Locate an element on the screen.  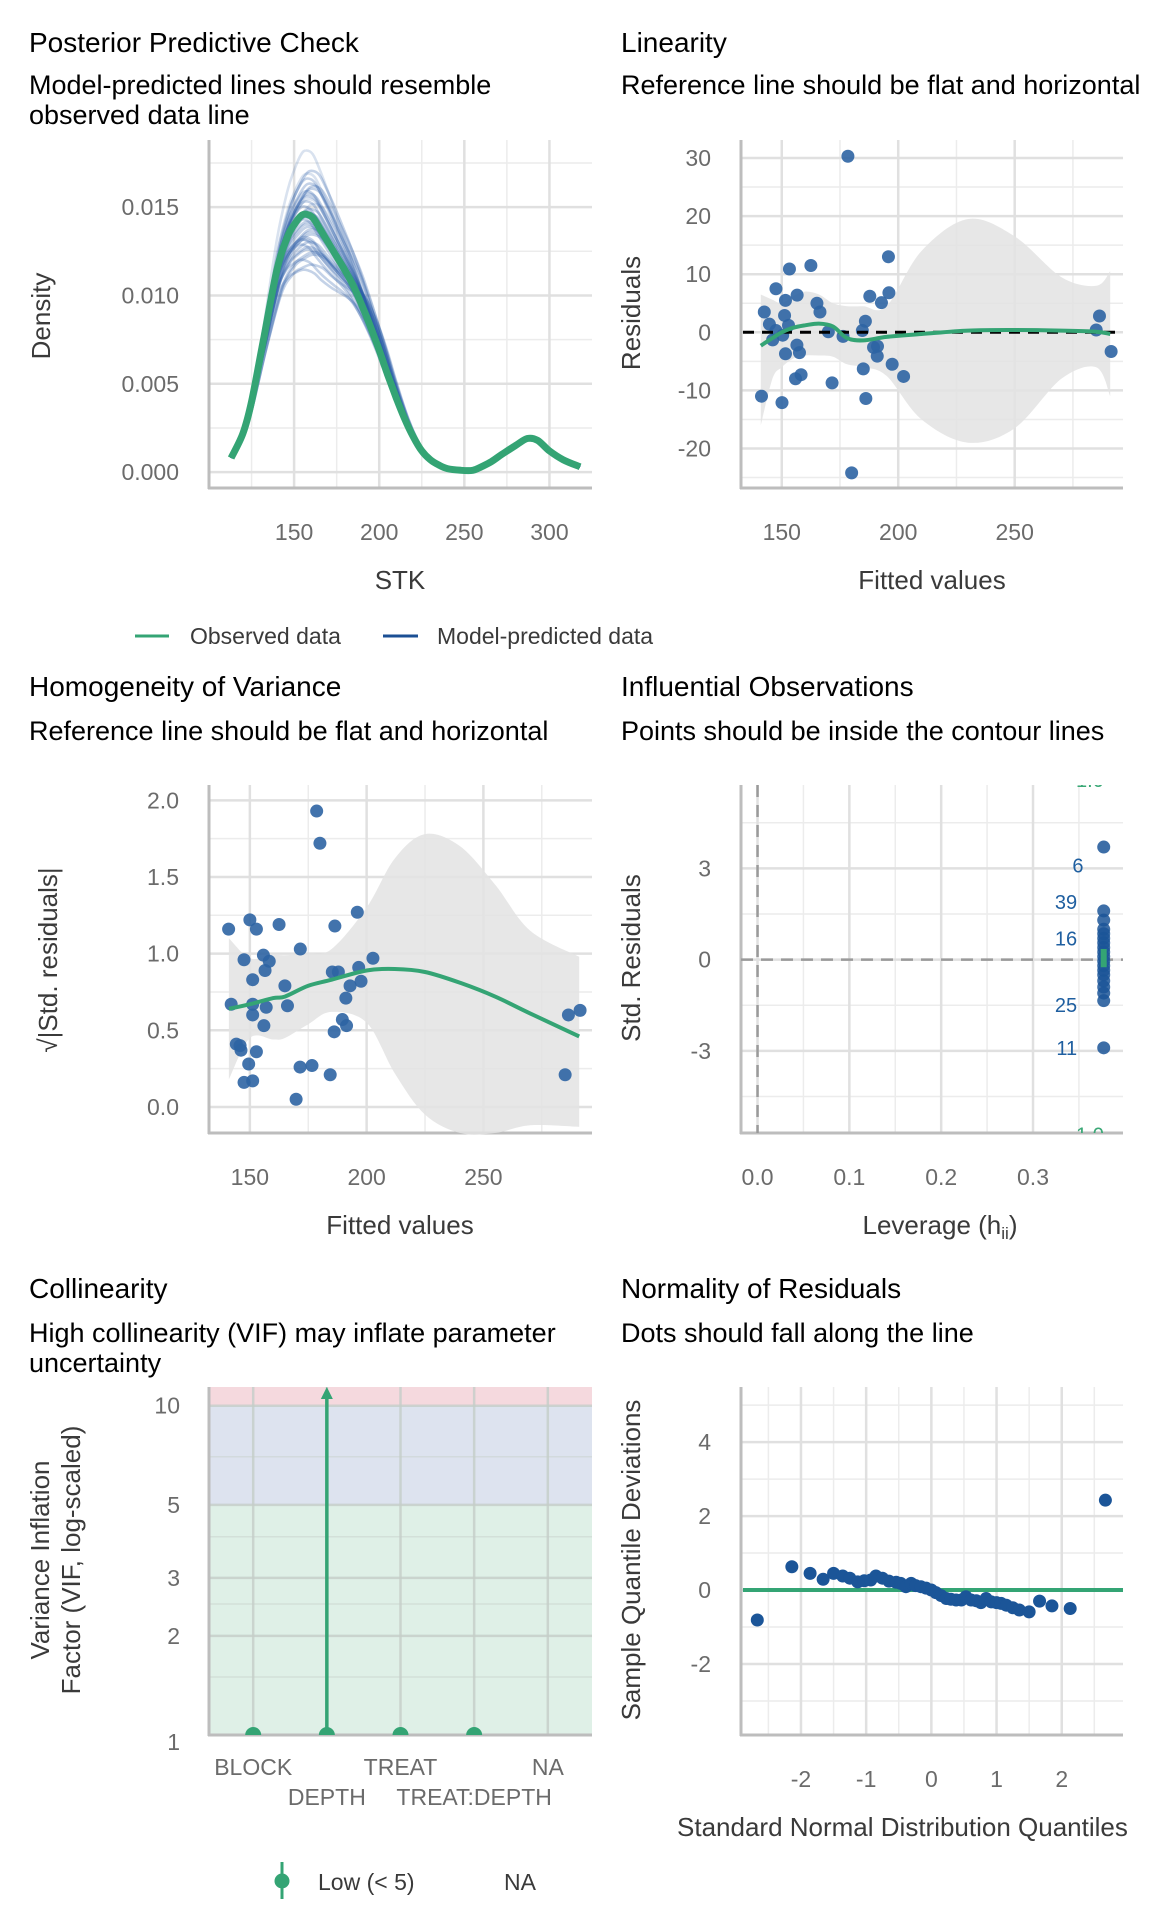
y-tick-label: 10 is located at coordinates (698, 274).